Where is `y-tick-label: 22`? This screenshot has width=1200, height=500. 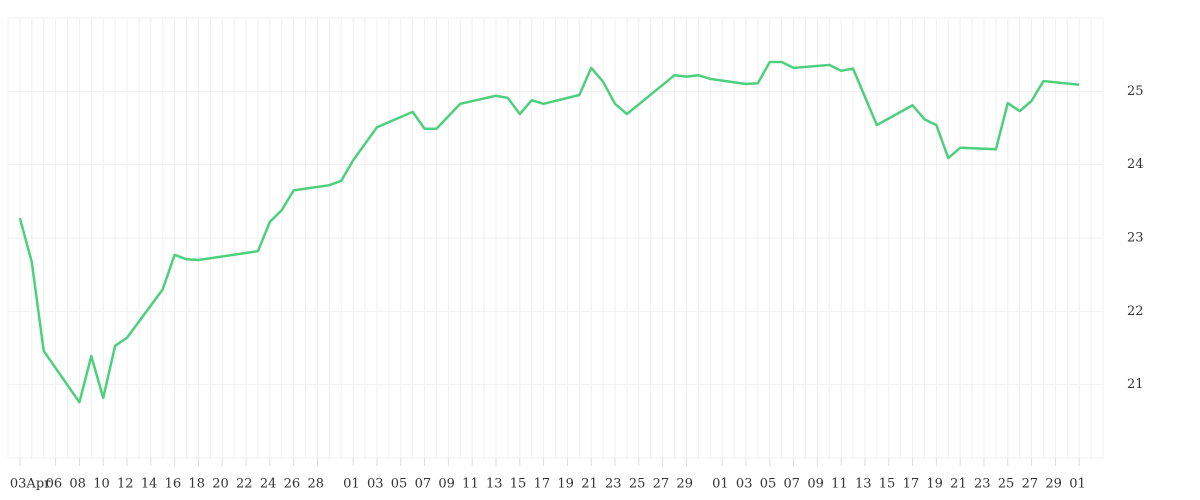
y-tick-label: 22 is located at coordinates (1135, 311).